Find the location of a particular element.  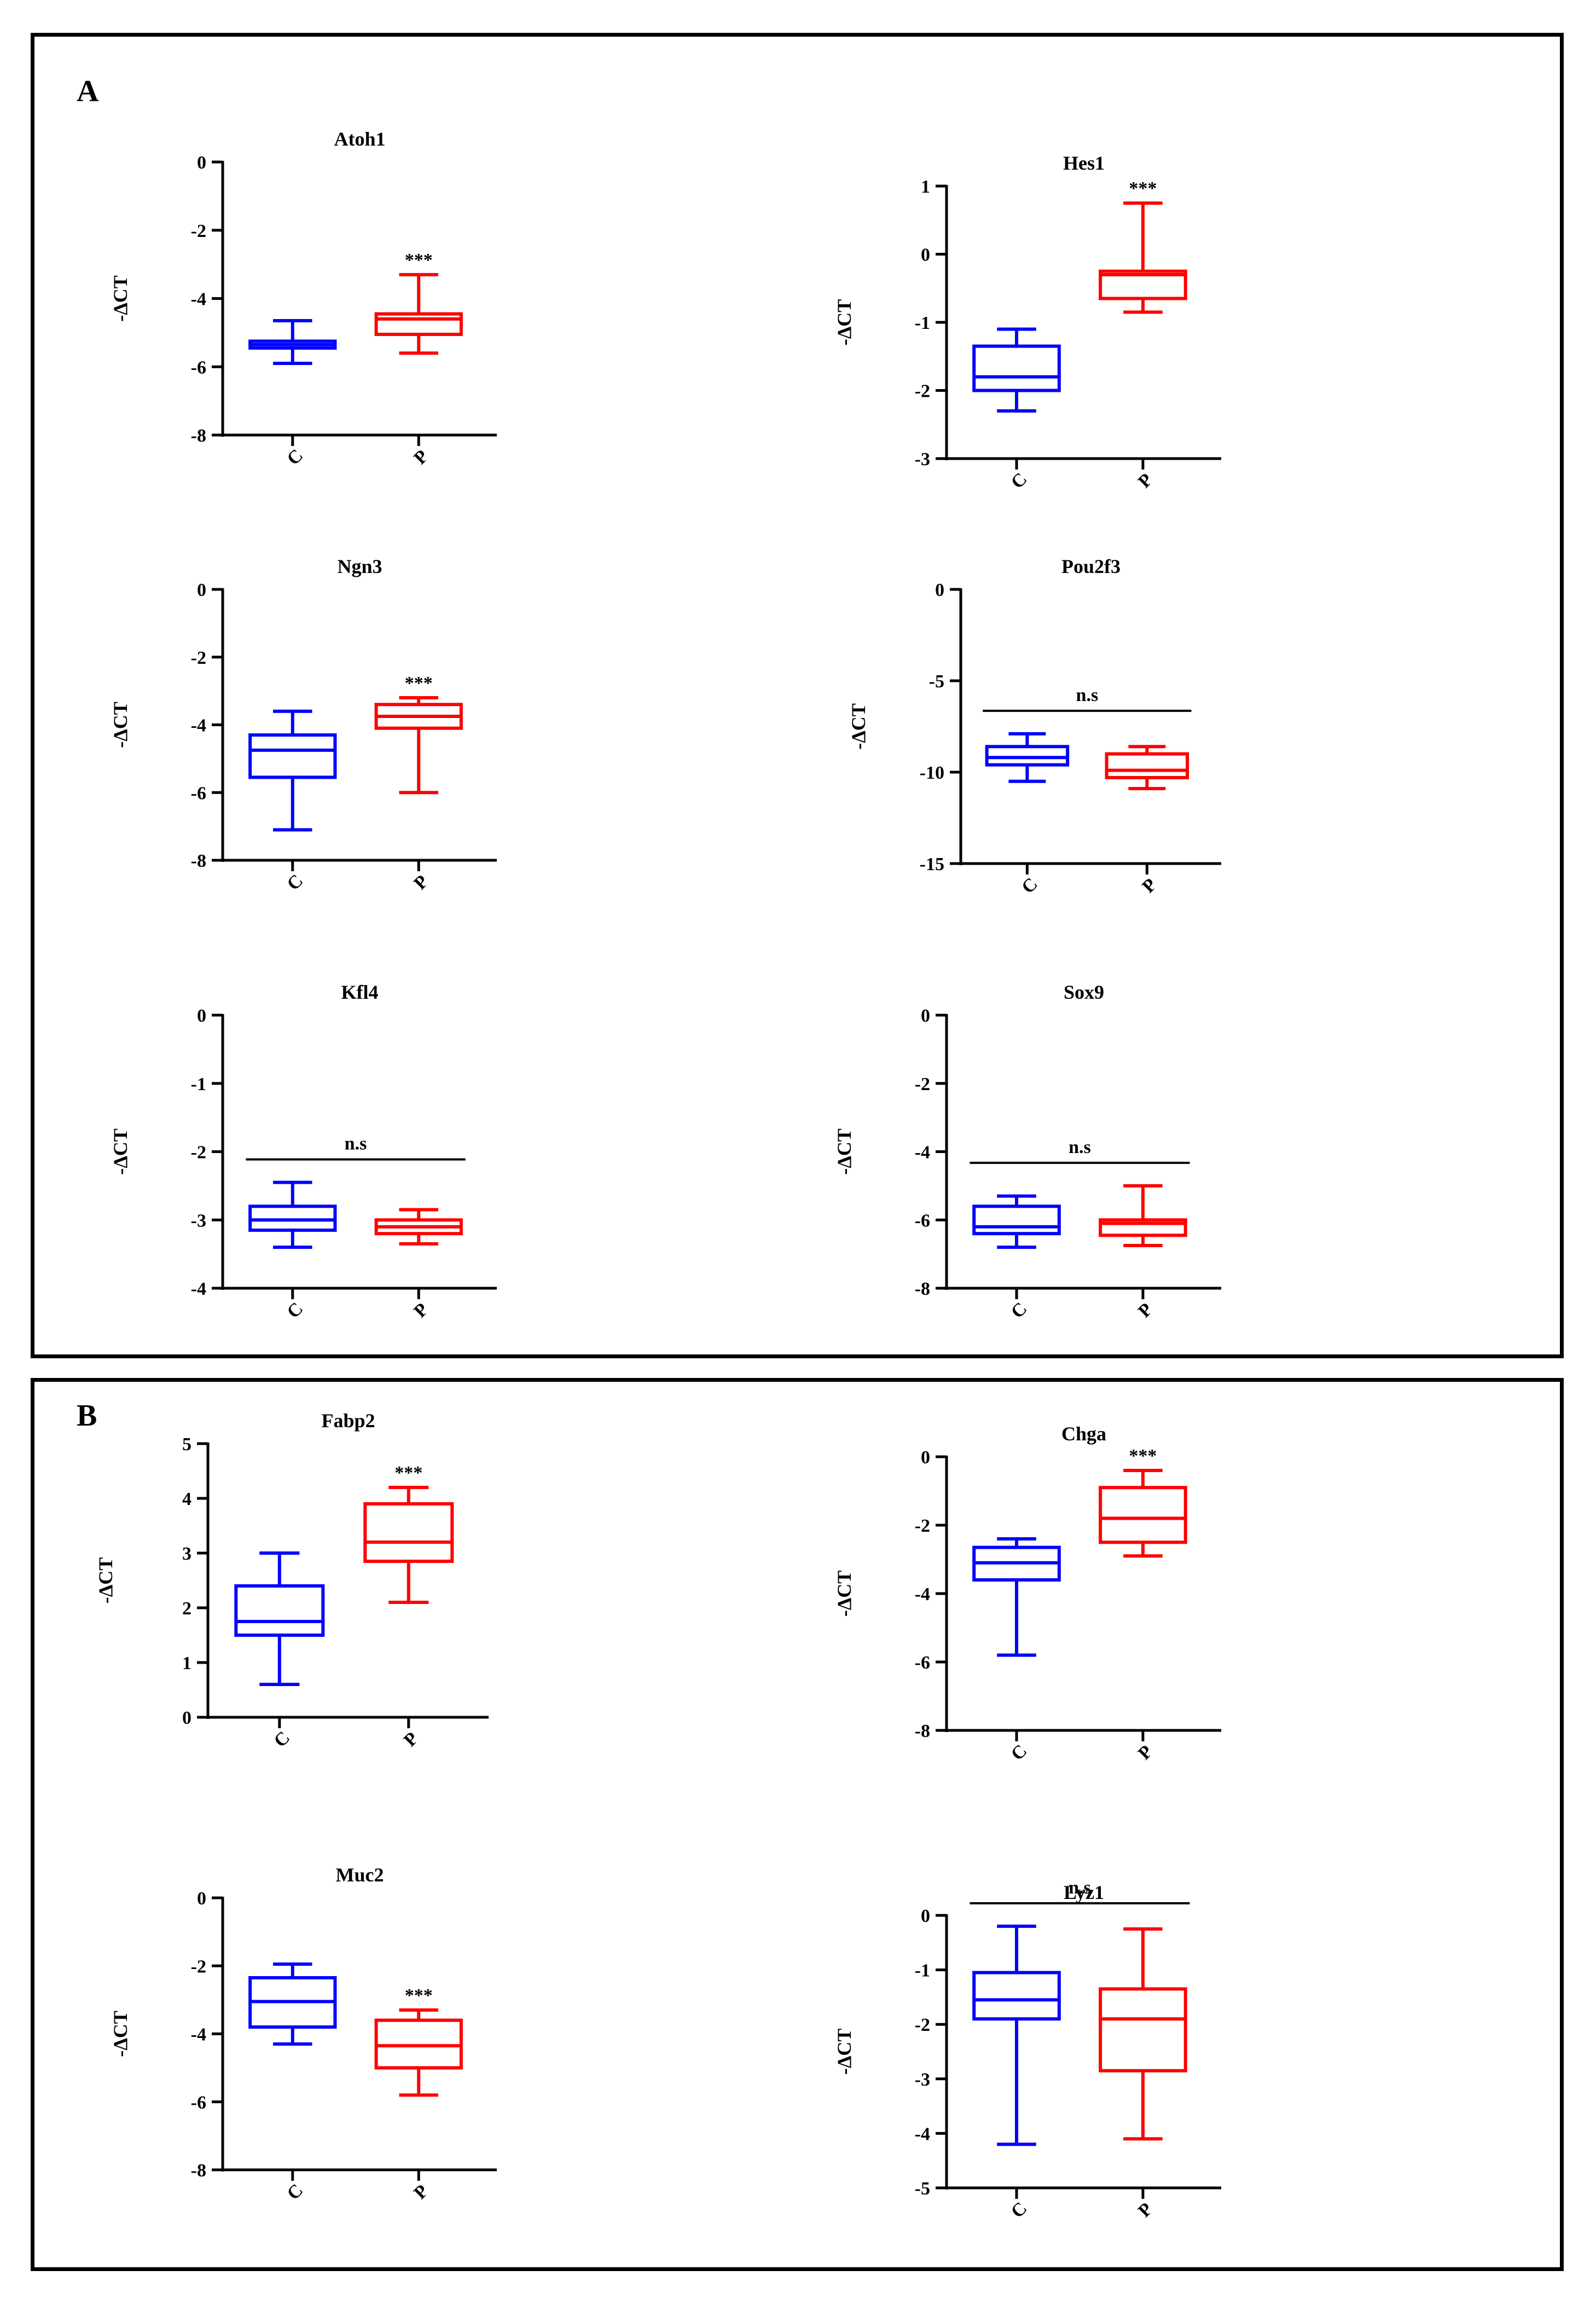

ngn3-c-box is located at coordinates (292, 756).